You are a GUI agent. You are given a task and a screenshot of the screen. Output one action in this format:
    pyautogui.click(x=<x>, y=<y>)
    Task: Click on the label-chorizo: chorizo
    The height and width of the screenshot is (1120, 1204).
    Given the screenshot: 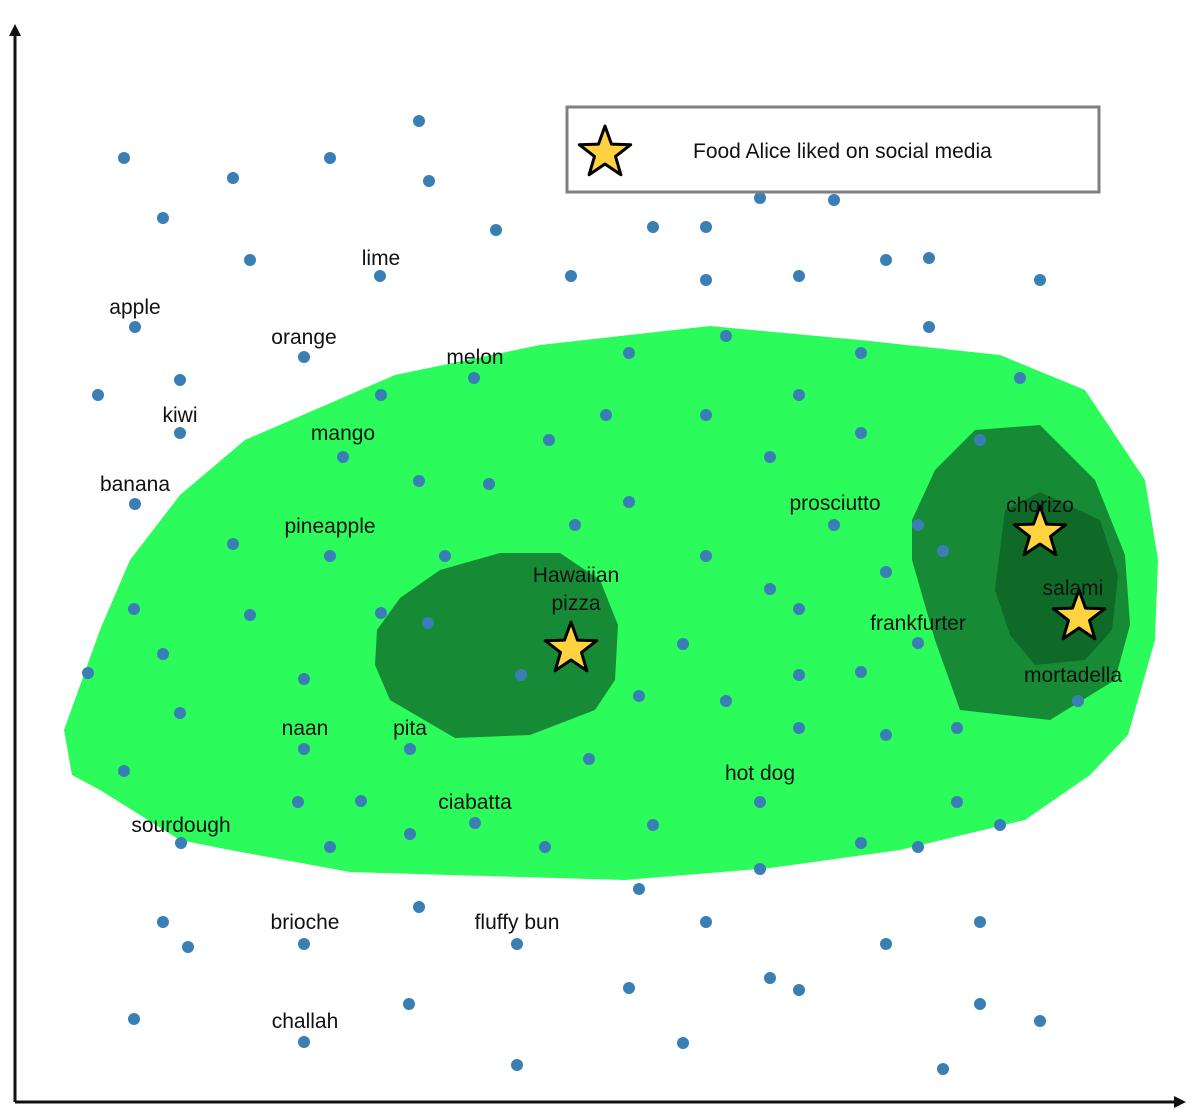 What is the action you would take?
    pyautogui.click(x=1040, y=505)
    